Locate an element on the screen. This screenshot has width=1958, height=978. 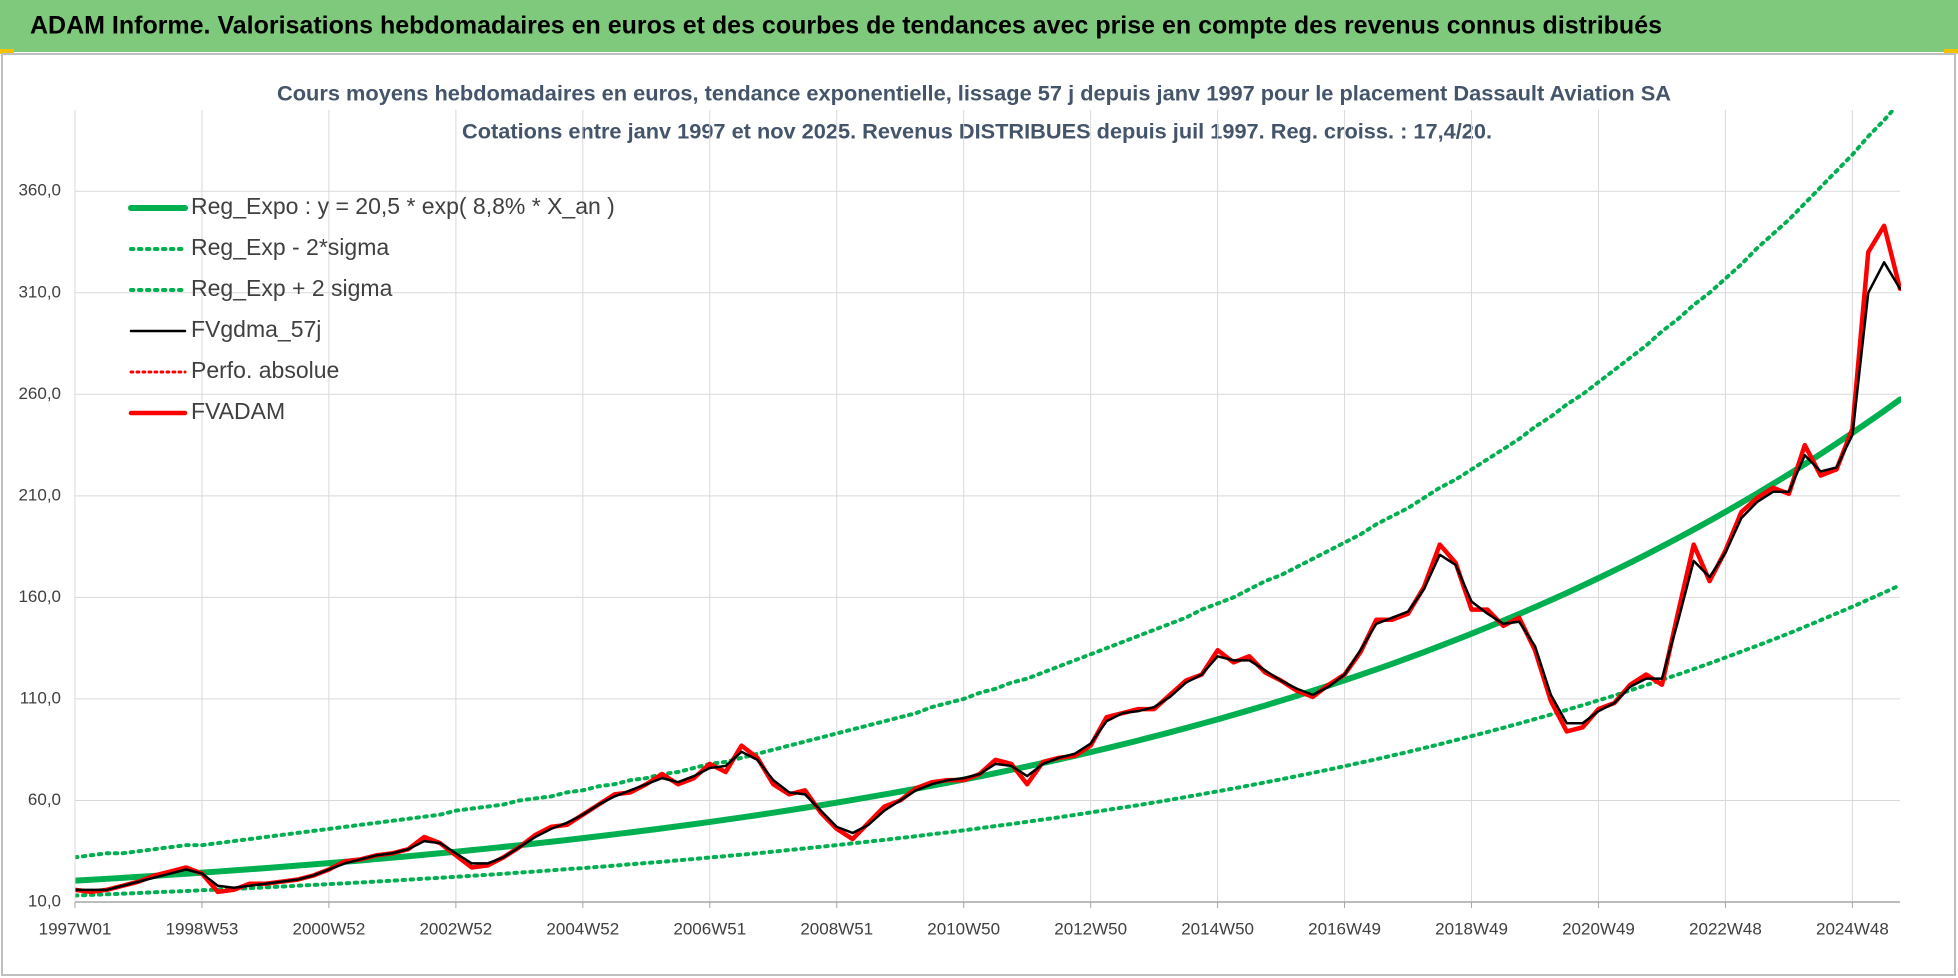
legend-label: Reg_Exp + 2 sigma is located at coordinates (292, 288).